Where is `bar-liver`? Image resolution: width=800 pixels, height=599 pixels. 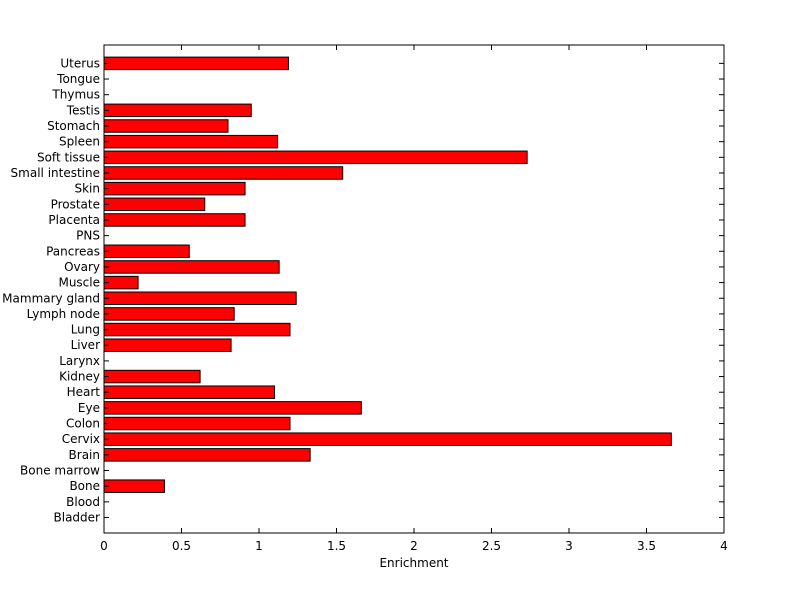
bar-liver is located at coordinates (167, 345).